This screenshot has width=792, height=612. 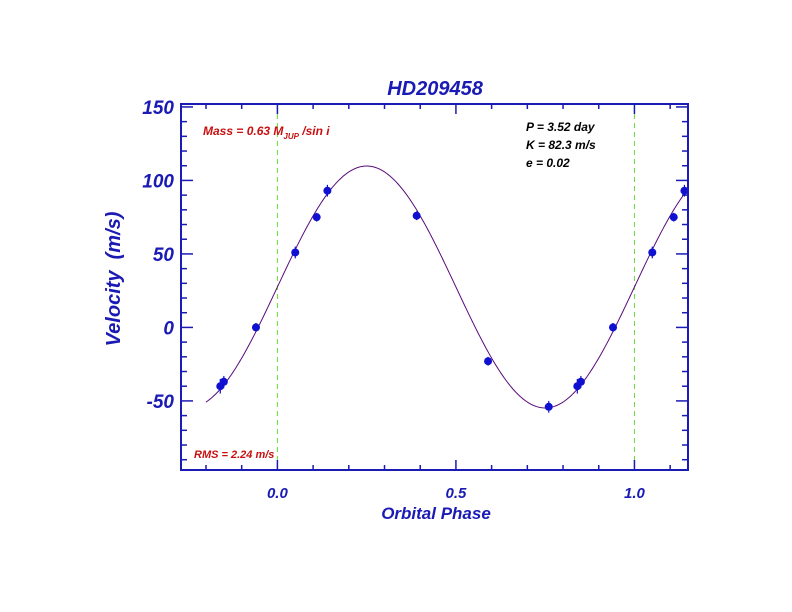 I want to click on y-tick-label: -50, so click(x=161, y=402).